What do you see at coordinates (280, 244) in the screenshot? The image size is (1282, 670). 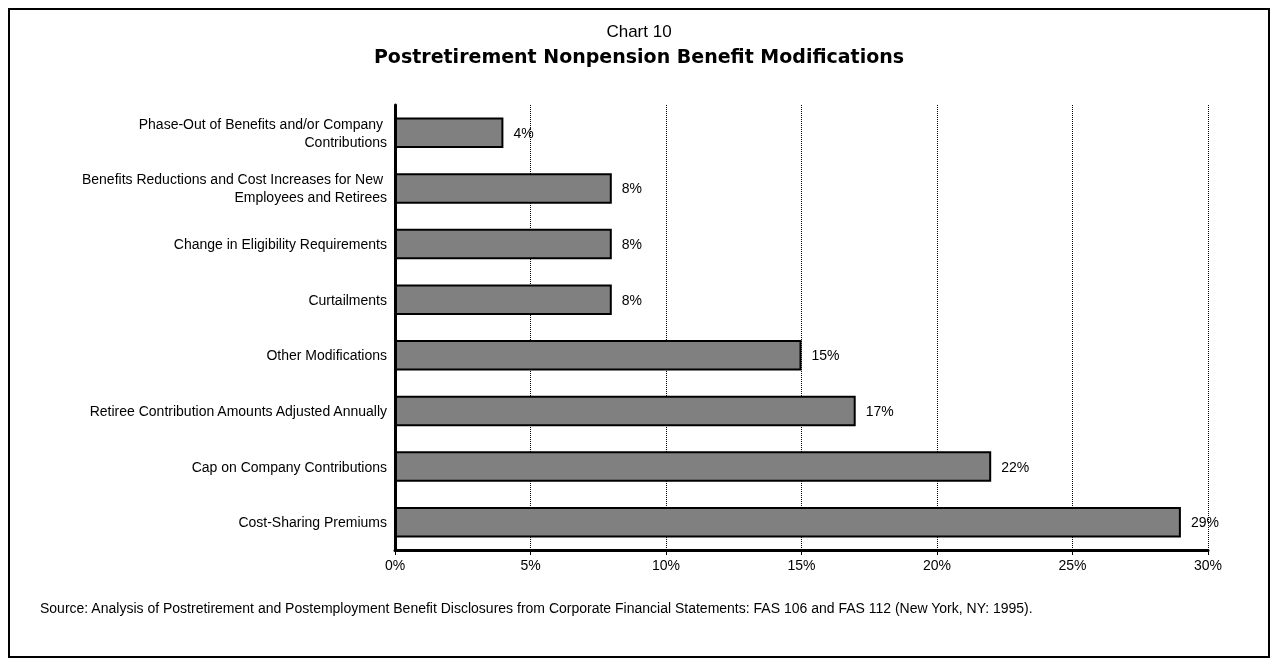 I see `y-tick-label: Change in Eligibility Requirements` at bounding box center [280, 244].